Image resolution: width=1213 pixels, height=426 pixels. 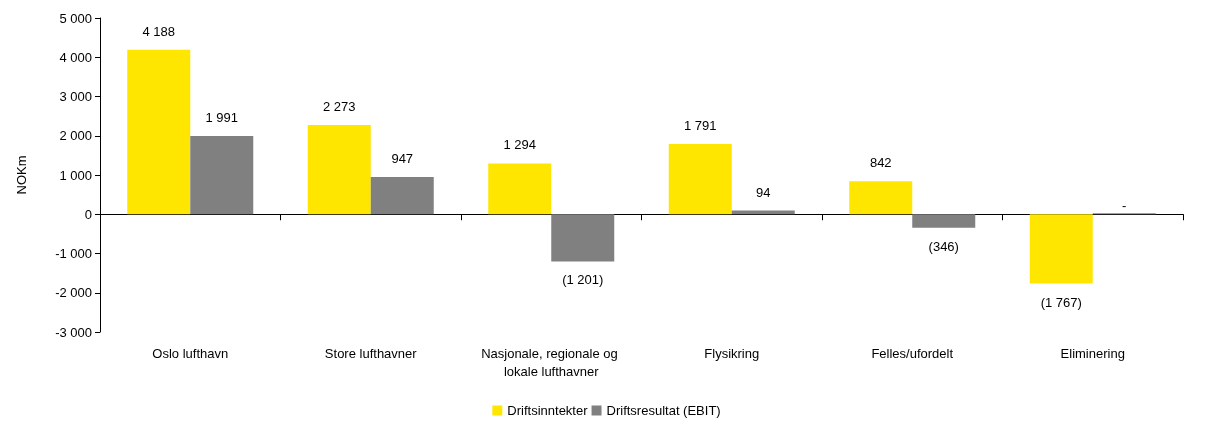 I want to click on data-label: (1 201), so click(x=583, y=280).